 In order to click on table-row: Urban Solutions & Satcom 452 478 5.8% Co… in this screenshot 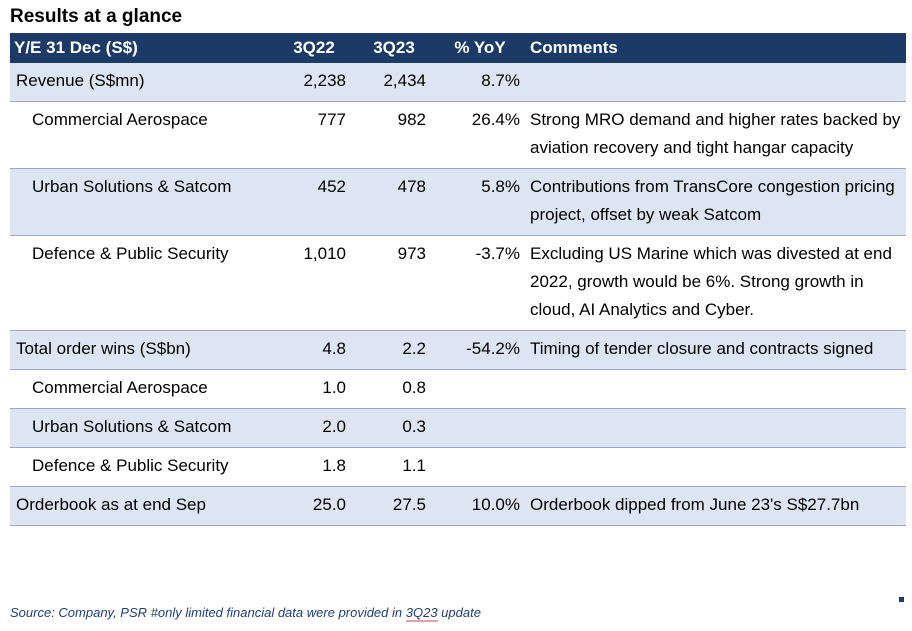, I will do `click(458, 202)`.